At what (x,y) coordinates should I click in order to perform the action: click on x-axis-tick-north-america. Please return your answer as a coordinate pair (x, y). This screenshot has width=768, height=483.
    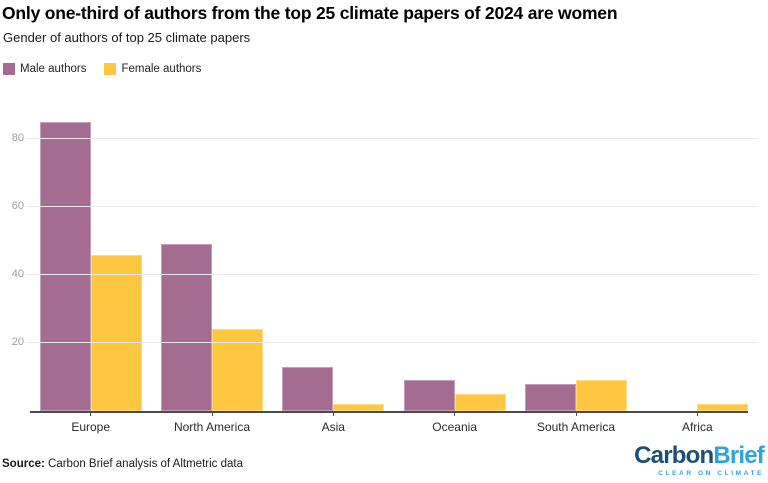
    Looking at the image, I should click on (212, 413).